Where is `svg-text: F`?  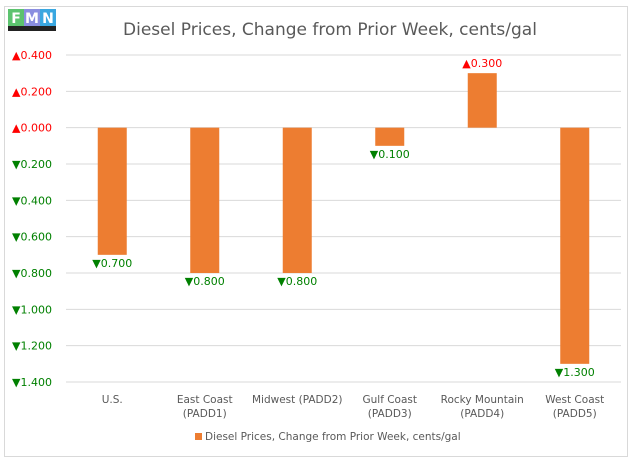 svg-text: F is located at coordinates (16, 19).